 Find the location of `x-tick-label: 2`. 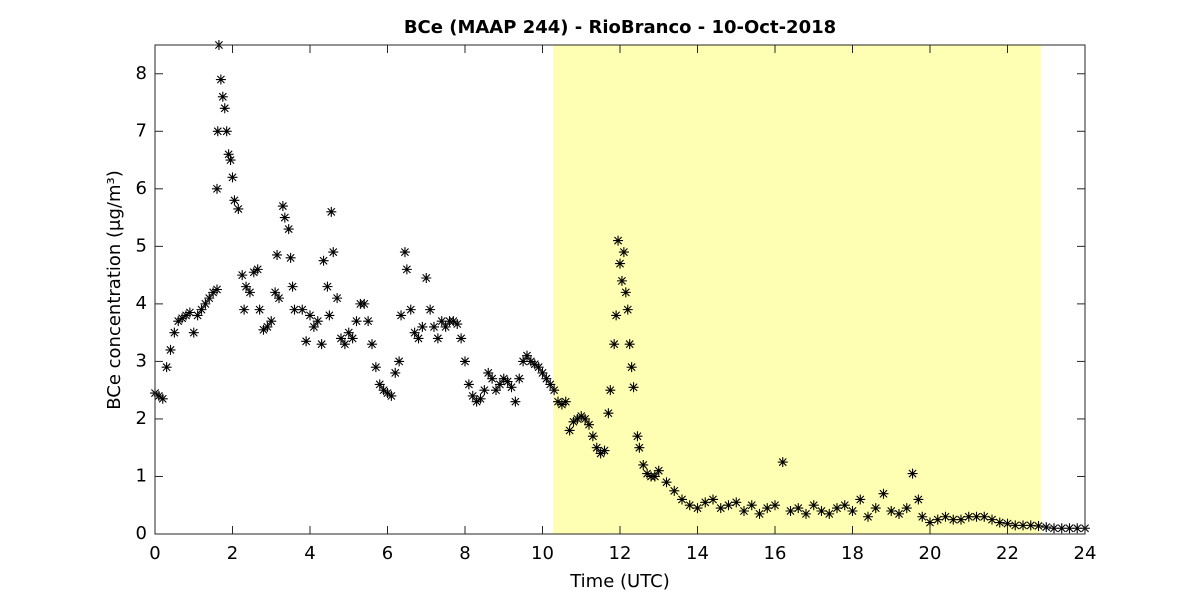

x-tick-label: 2 is located at coordinates (232, 553).